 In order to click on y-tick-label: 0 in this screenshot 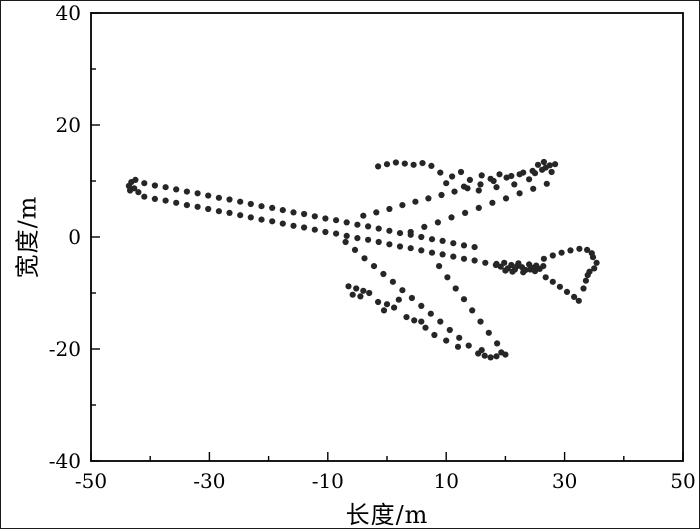, I will do `click(74, 237)`.